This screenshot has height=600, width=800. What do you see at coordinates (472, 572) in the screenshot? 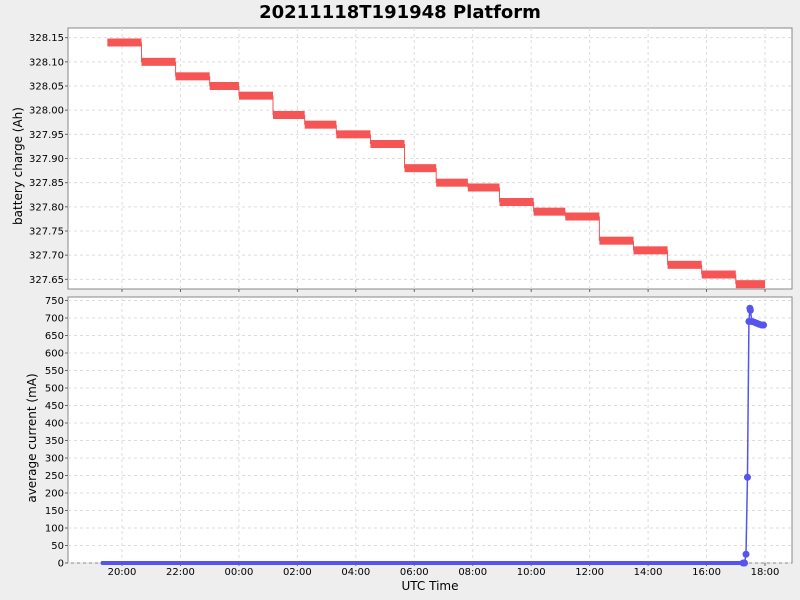
I see `x-tick-label: 08:00` at bounding box center [472, 572].